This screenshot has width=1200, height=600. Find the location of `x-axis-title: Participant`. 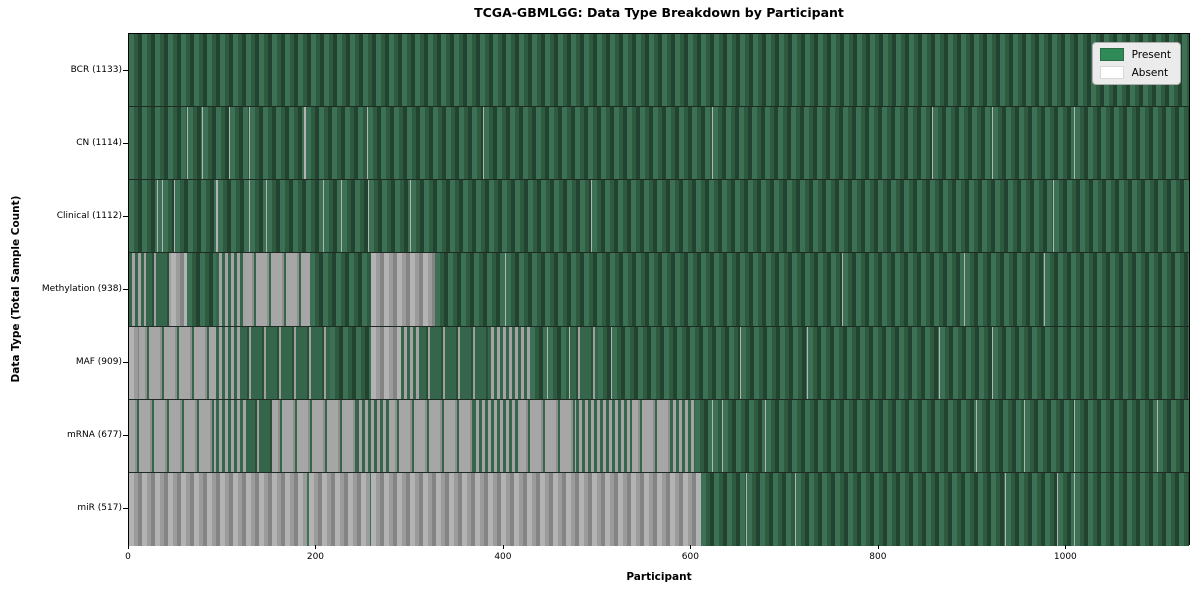

x-axis-title: Participant is located at coordinates (659, 577).